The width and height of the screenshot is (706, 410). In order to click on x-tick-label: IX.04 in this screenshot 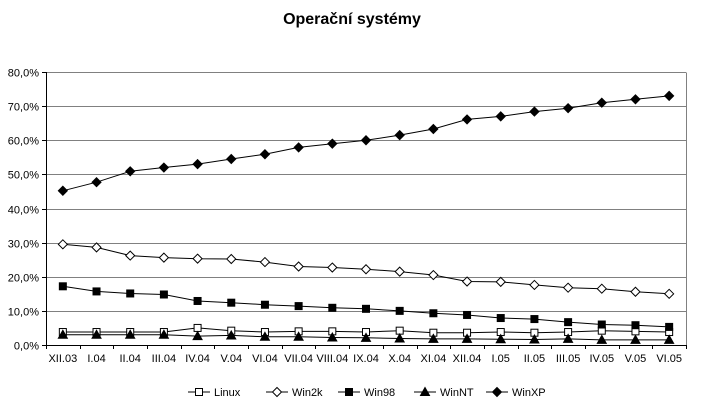, I will do `click(366, 359)`.